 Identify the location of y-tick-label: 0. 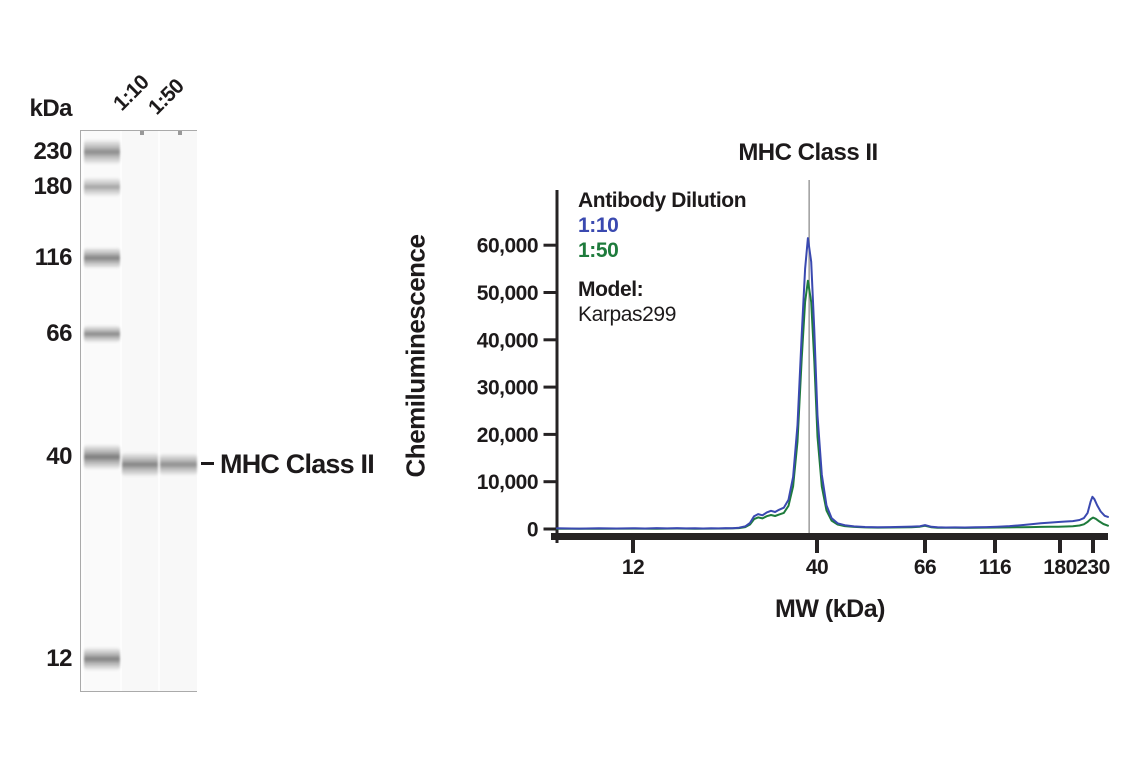
(532, 530).